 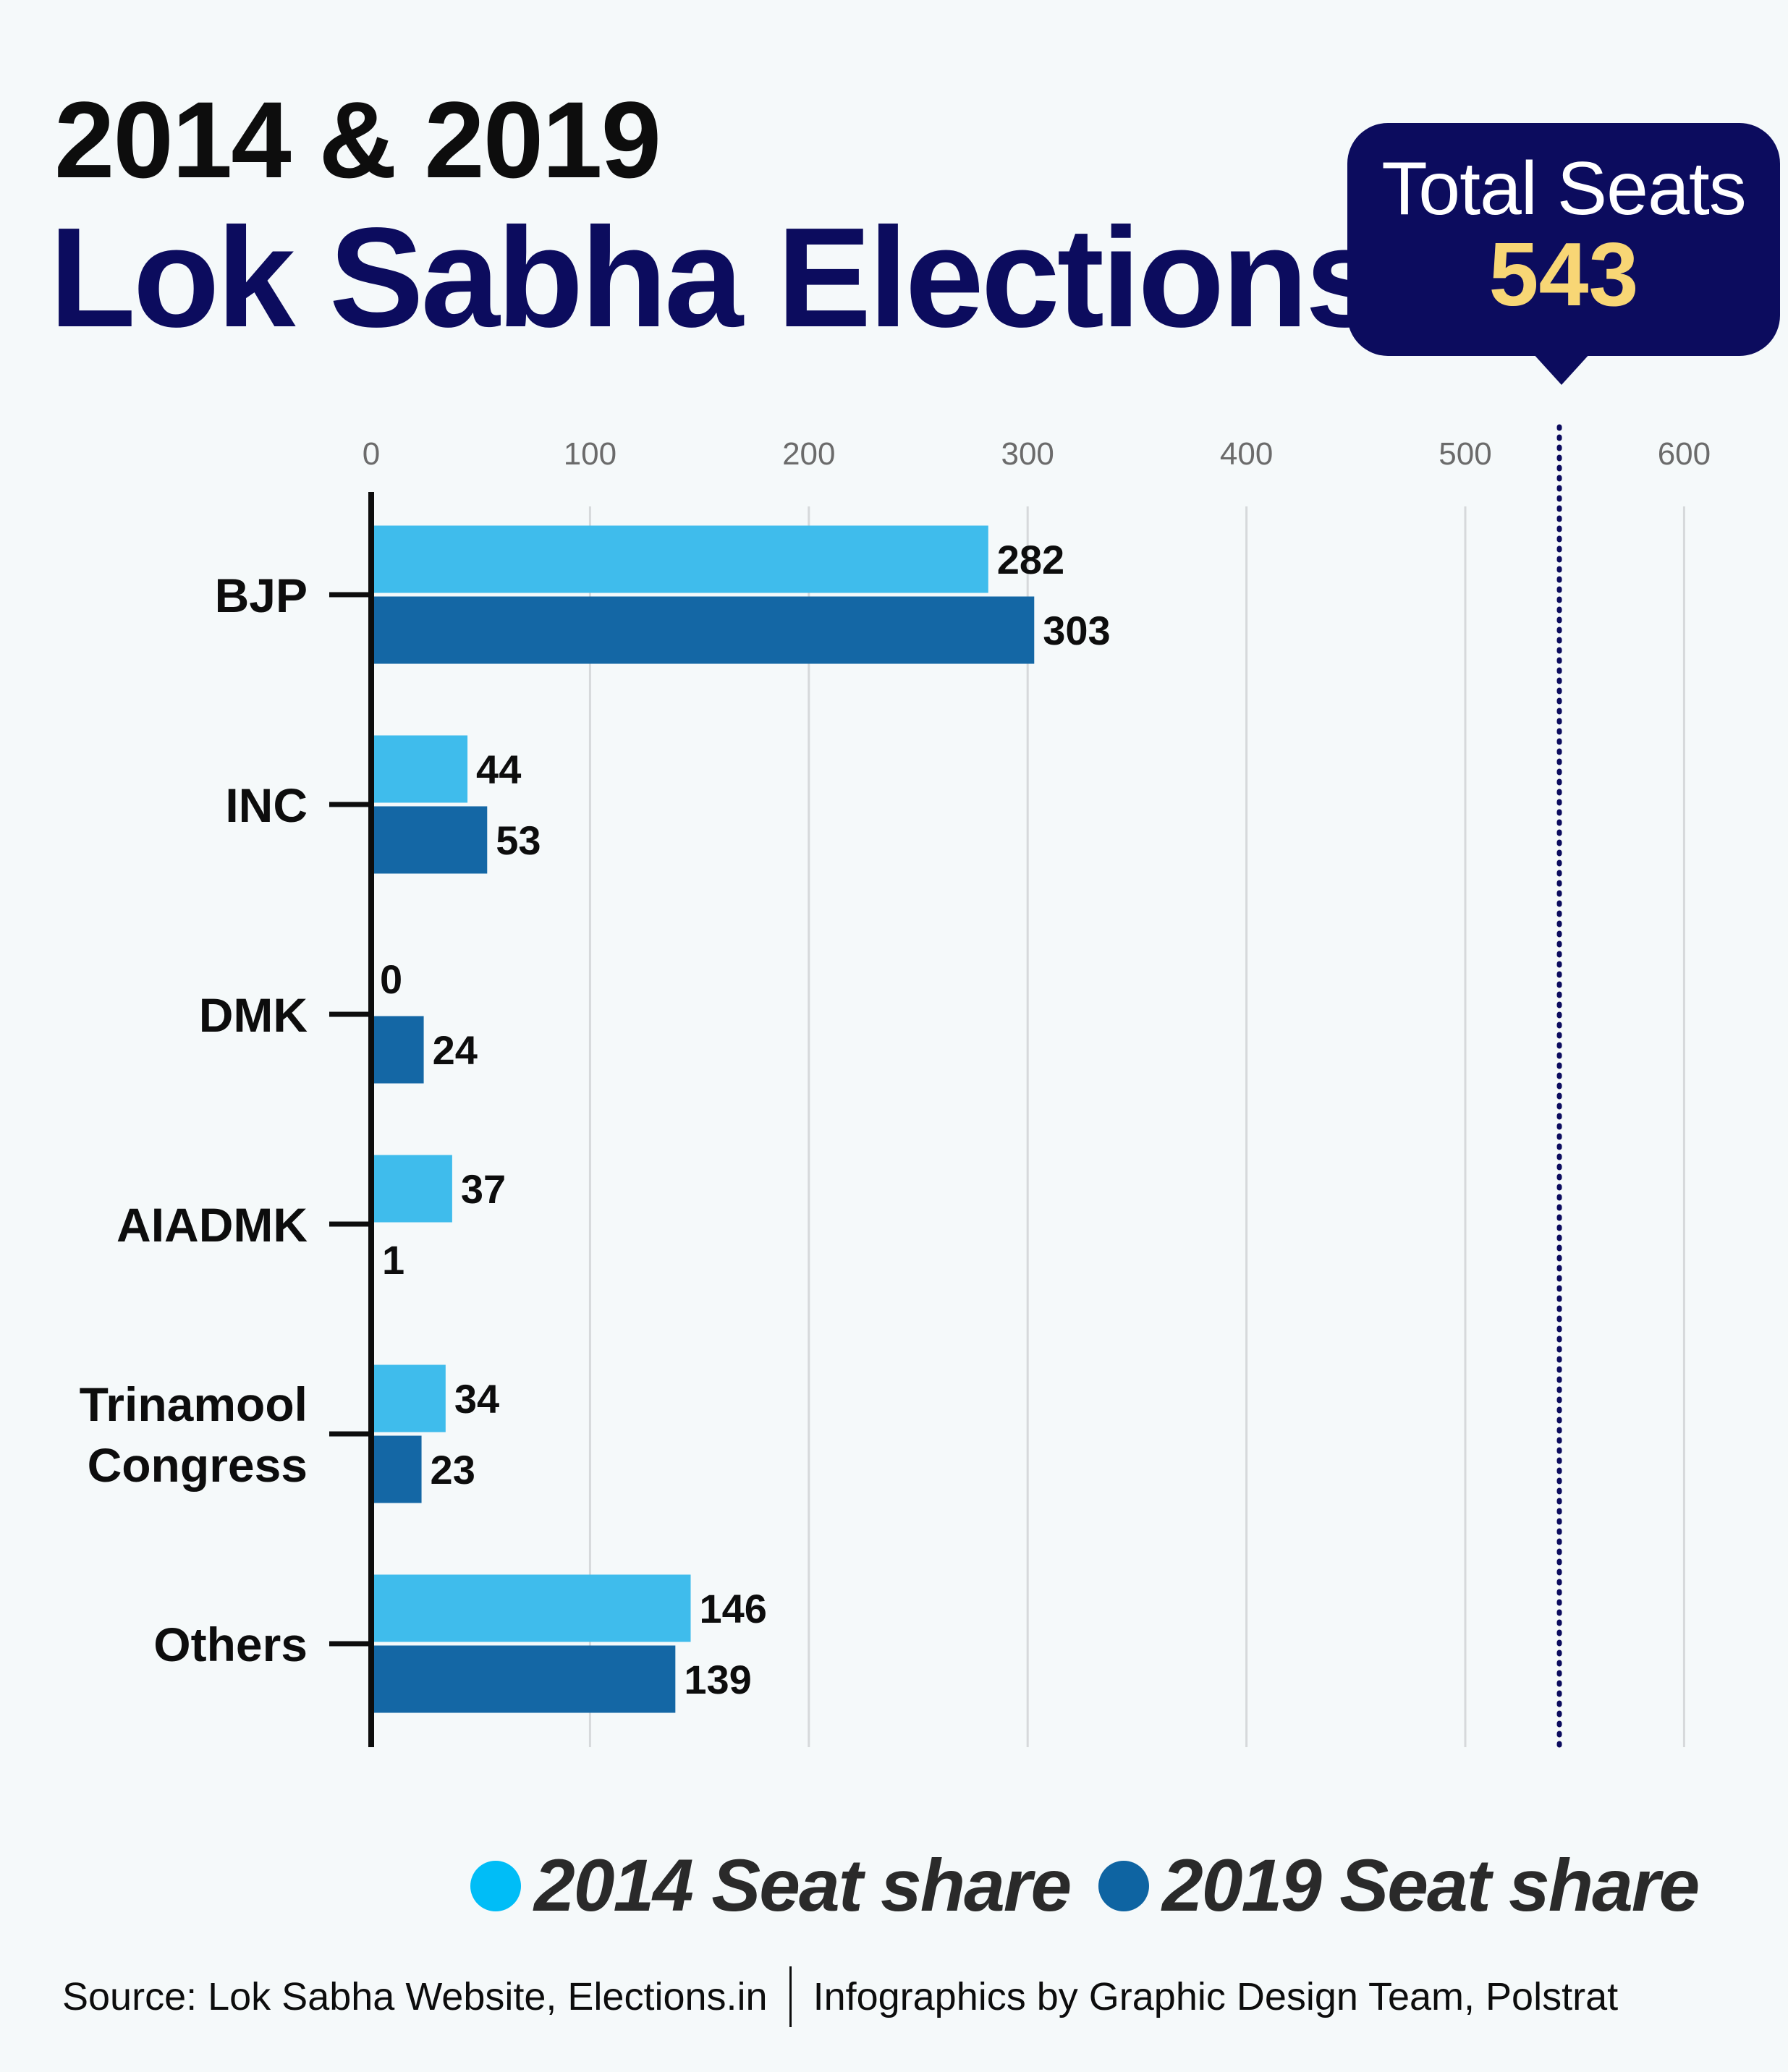 I want to click on data-label: 146, so click(x=733, y=1608).